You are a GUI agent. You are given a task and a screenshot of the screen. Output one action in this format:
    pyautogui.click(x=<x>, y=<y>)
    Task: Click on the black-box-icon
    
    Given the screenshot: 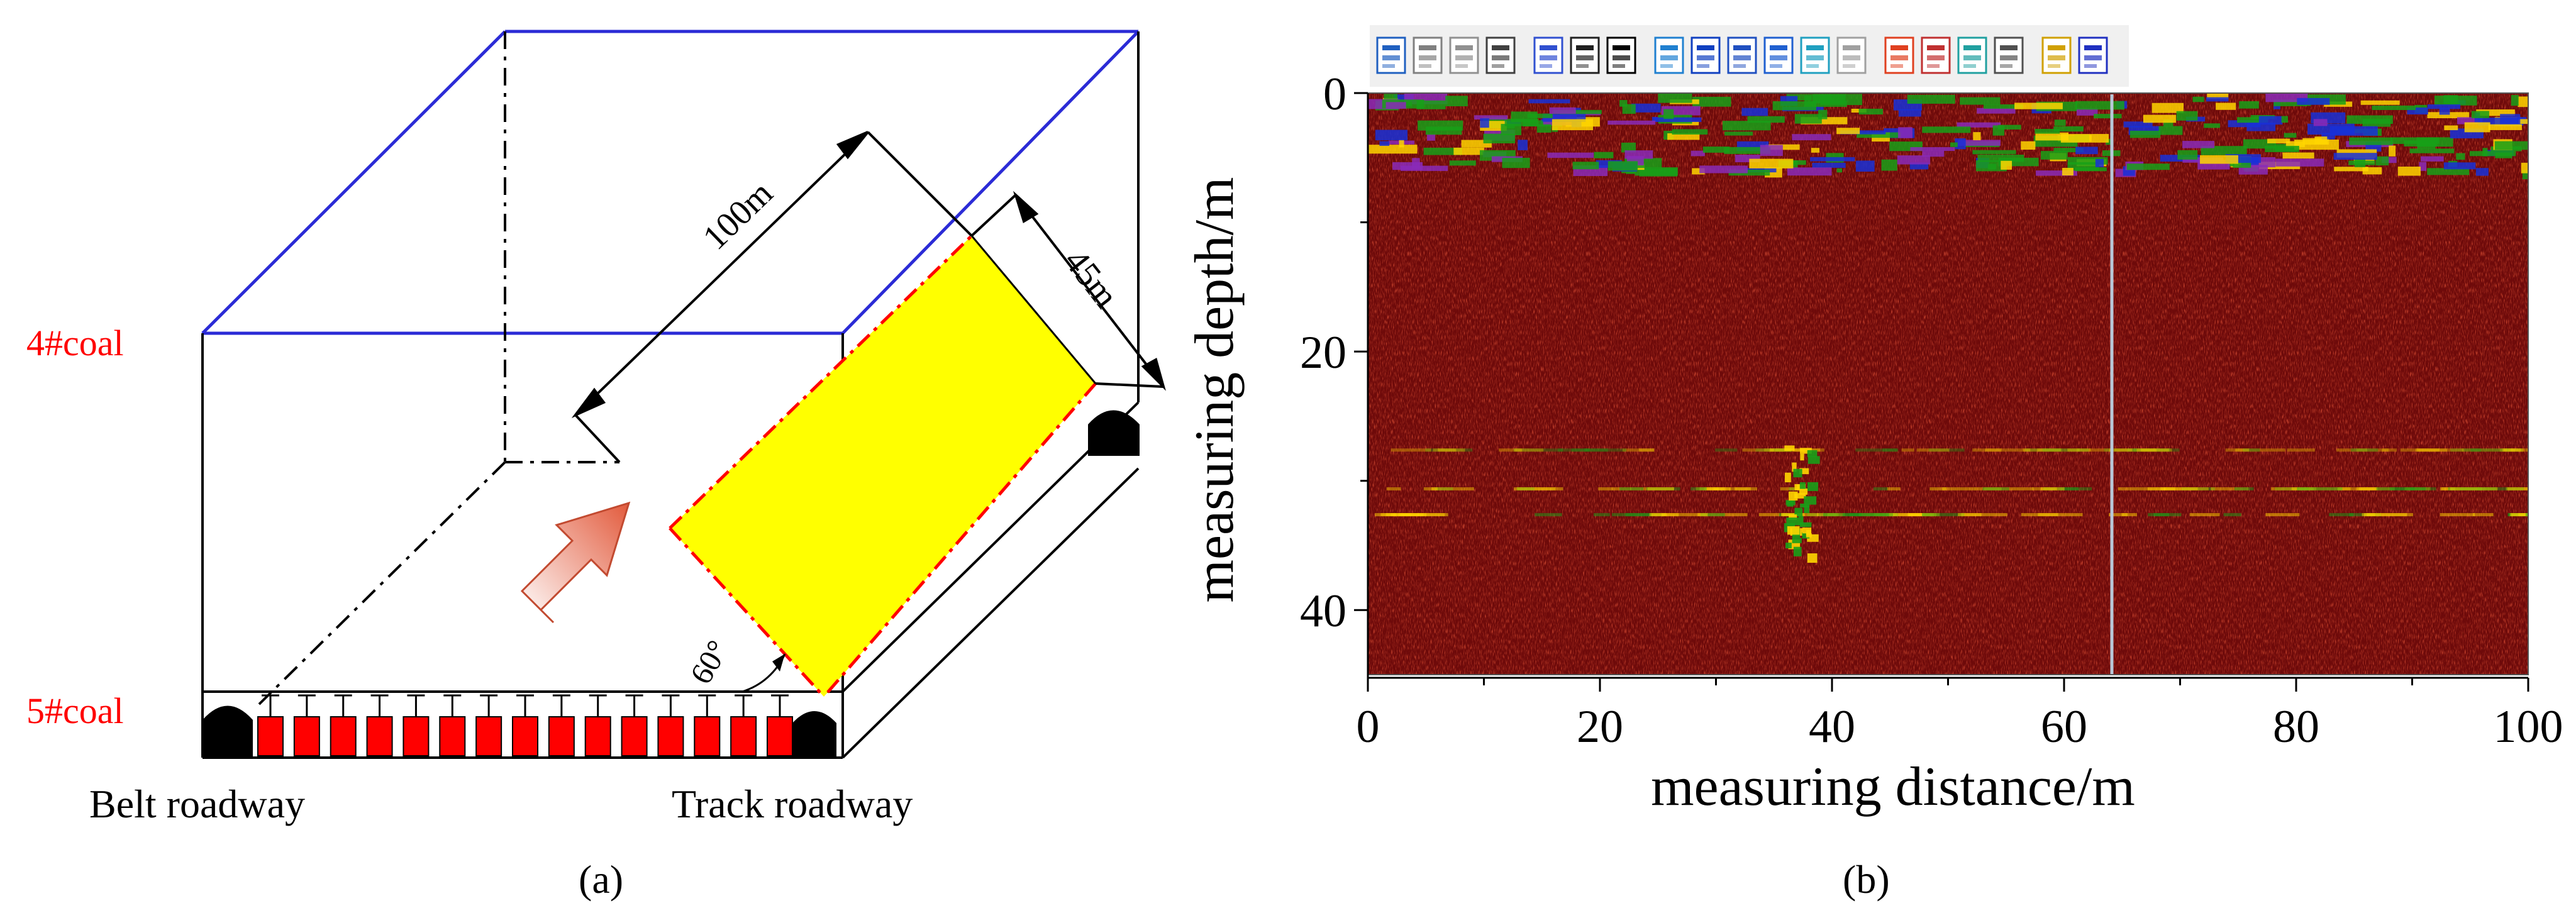 What is the action you would take?
    pyautogui.click(x=1621, y=55)
    